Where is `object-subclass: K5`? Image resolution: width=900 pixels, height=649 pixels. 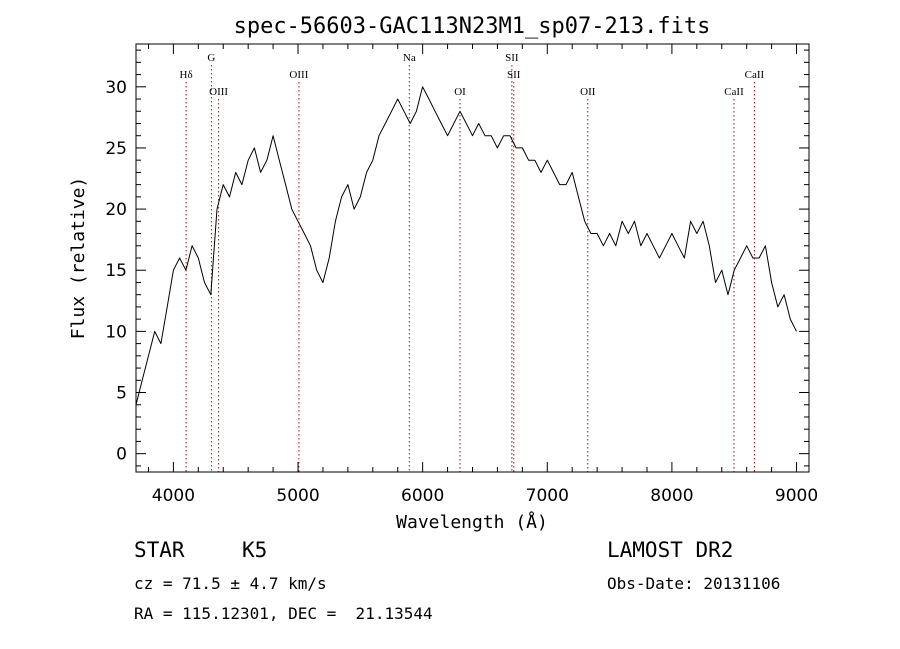 object-subclass: K5 is located at coordinates (255, 550).